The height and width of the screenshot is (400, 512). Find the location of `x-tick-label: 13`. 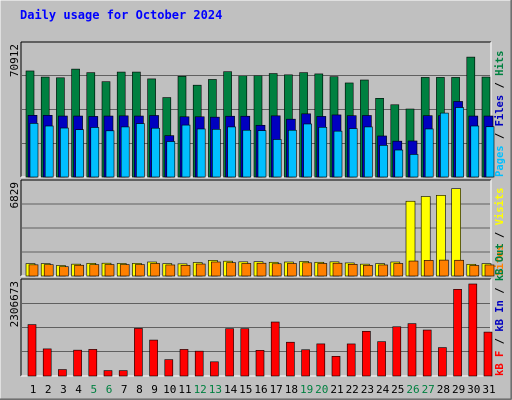

x-tick-label: 13 is located at coordinates (215, 389).